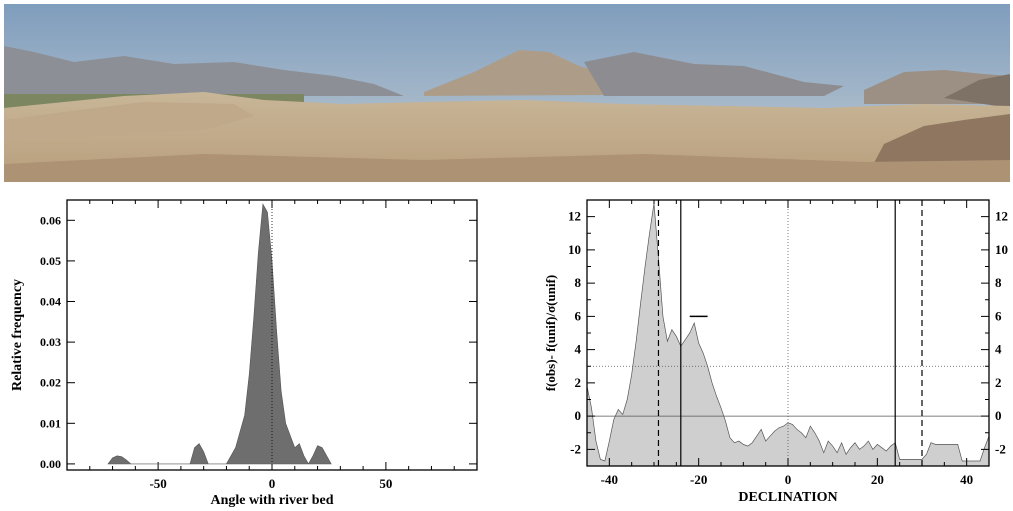 The height and width of the screenshot is (511, 1013). Describe the element at coordinates (966, 479) in the screenshot. I see `x-tick-label: 40` at that location.